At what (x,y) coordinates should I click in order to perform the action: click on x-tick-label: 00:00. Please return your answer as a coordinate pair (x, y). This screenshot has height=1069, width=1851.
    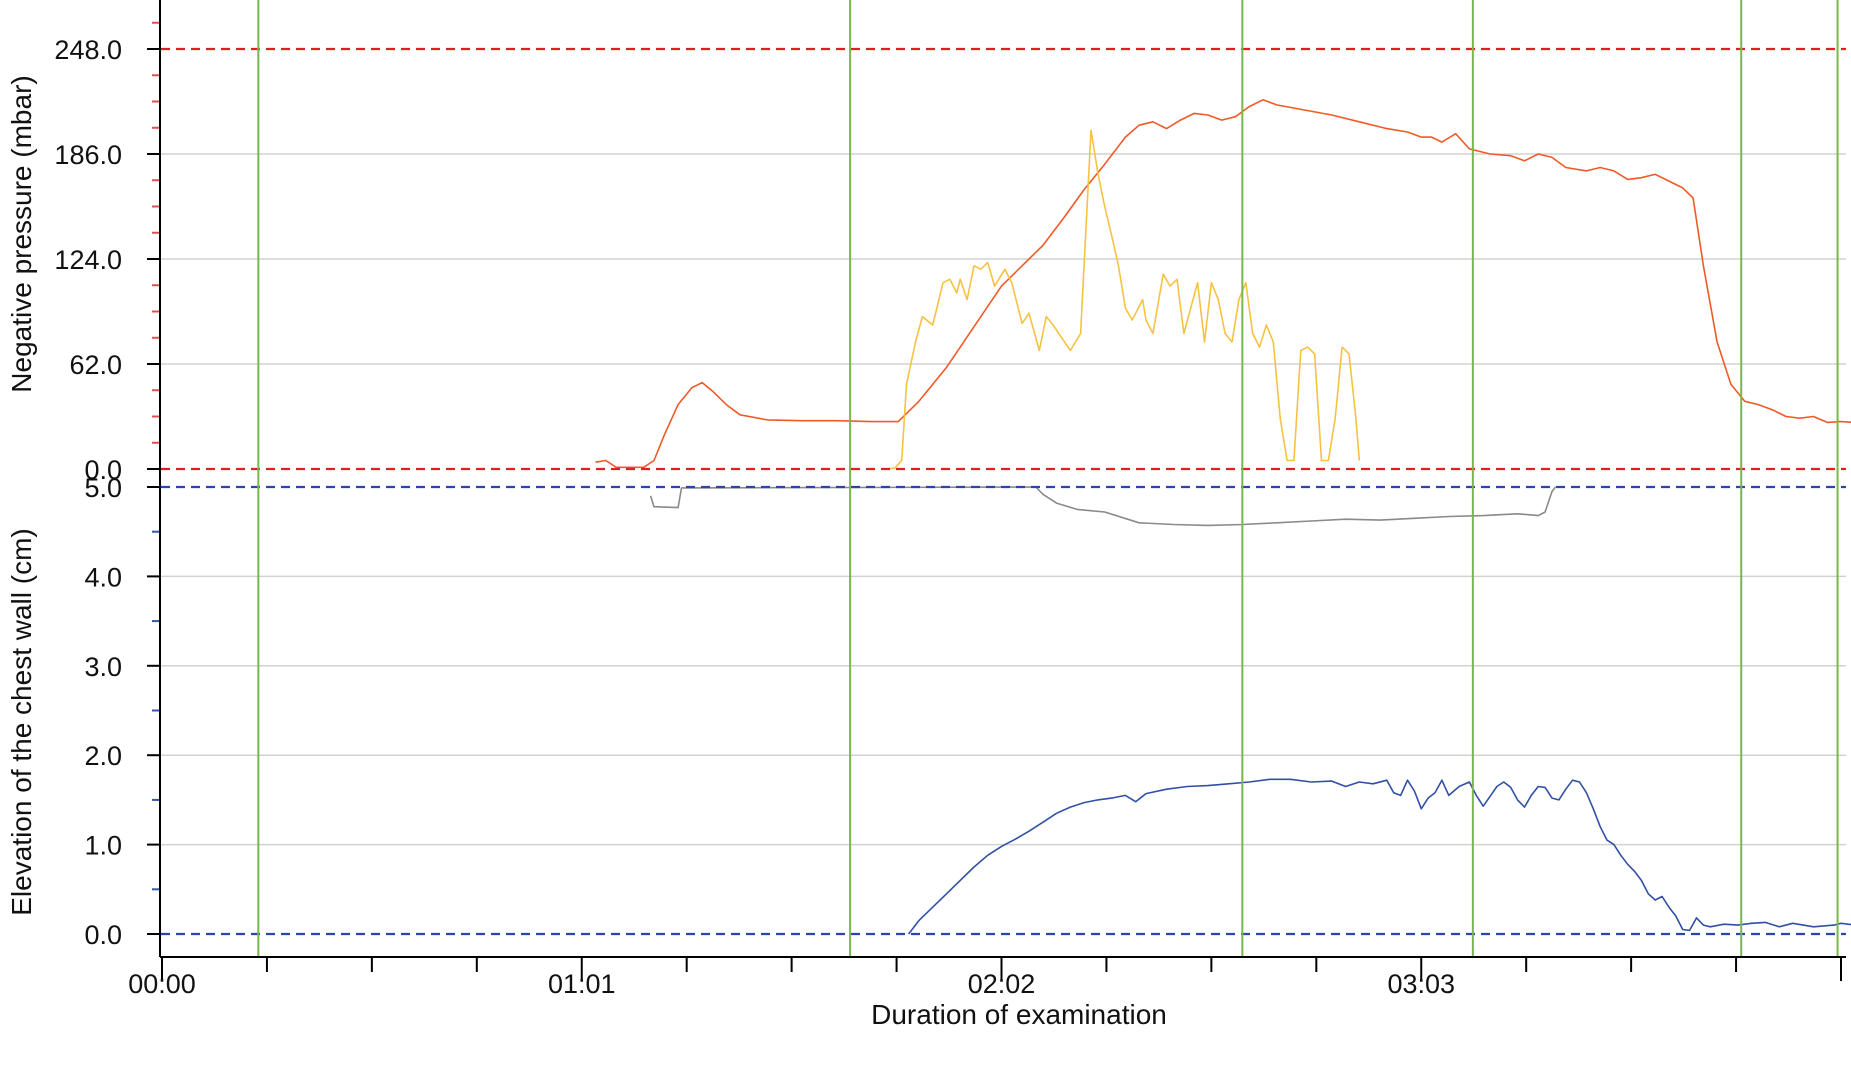
    Looking at the image, I should click on (162, 984).